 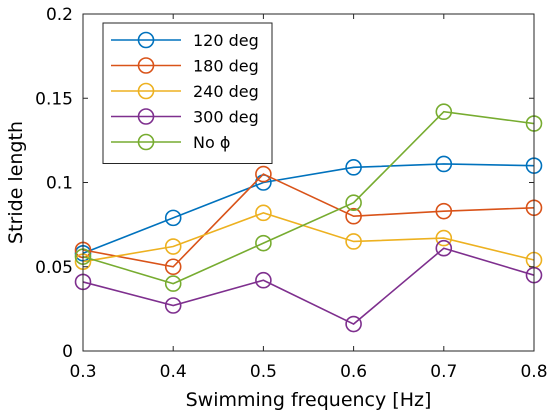 What do you see at coordinates (185, 117) in the screenshot?
I see `legend-item: 300 deg` at bounding box center [185, 117].